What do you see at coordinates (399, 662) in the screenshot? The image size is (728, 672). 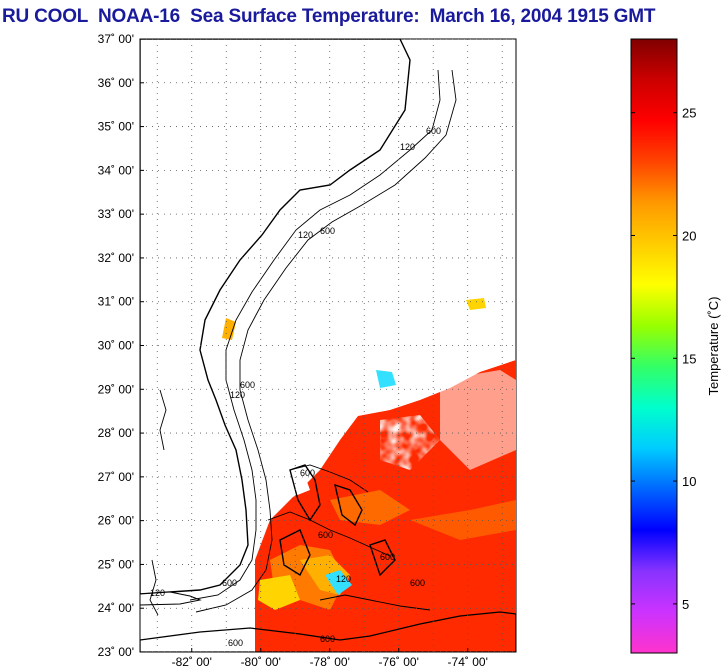 I see `lon-tick-label: -76˚ 00'` at bounding box center [399, 662].